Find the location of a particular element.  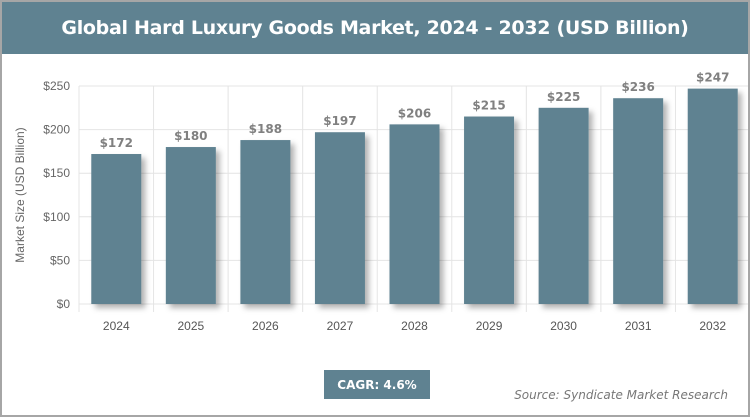

x-tick-label: 2031 is located at coordinates (638, 326).